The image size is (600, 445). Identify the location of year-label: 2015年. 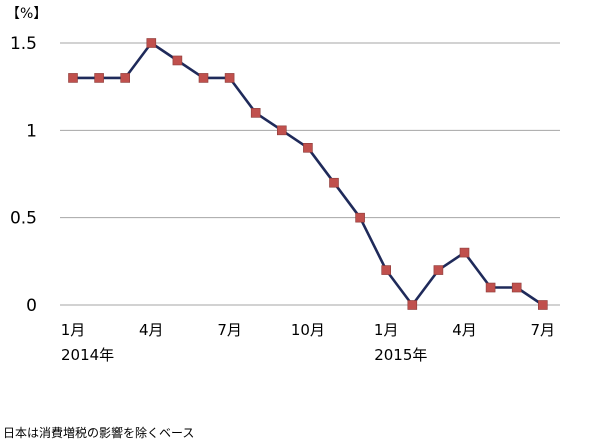
(400, 355).